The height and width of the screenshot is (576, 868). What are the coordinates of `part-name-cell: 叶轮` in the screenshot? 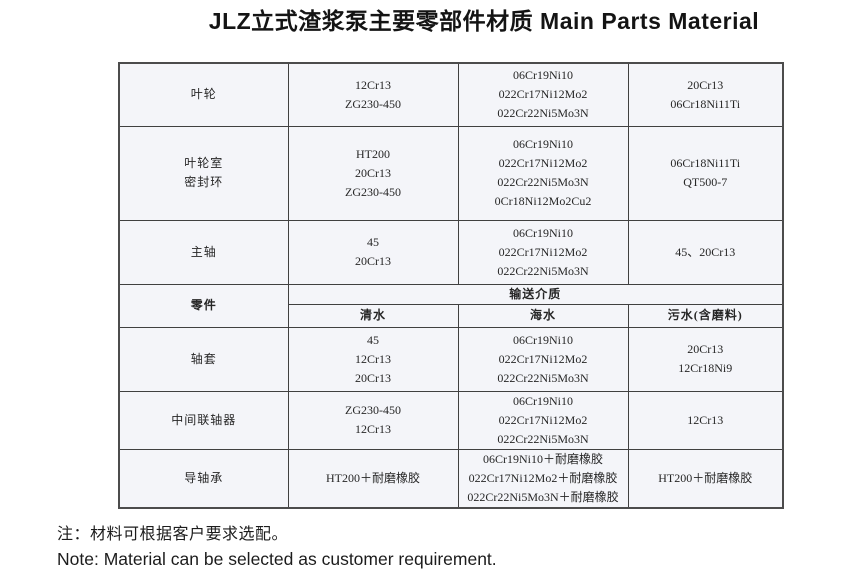 It's located at (203, 94).